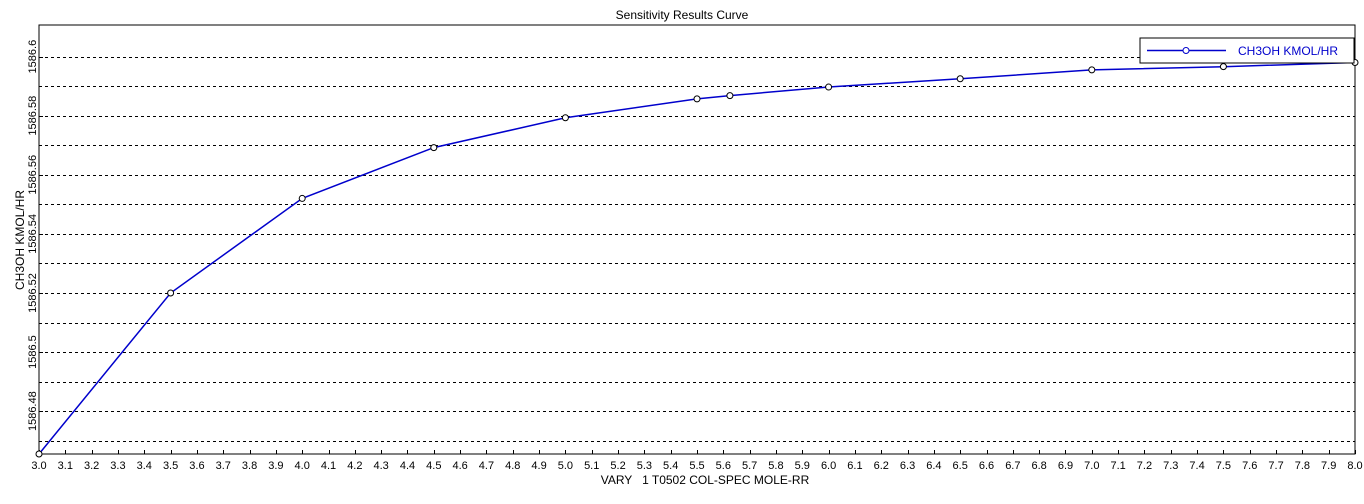 This screenshot has width=1364, height=504. What do you see at coordinates (1249, 466) in the screenshot?
I see `x-tick-label: 7.6` at bounding box center [1249, 466].